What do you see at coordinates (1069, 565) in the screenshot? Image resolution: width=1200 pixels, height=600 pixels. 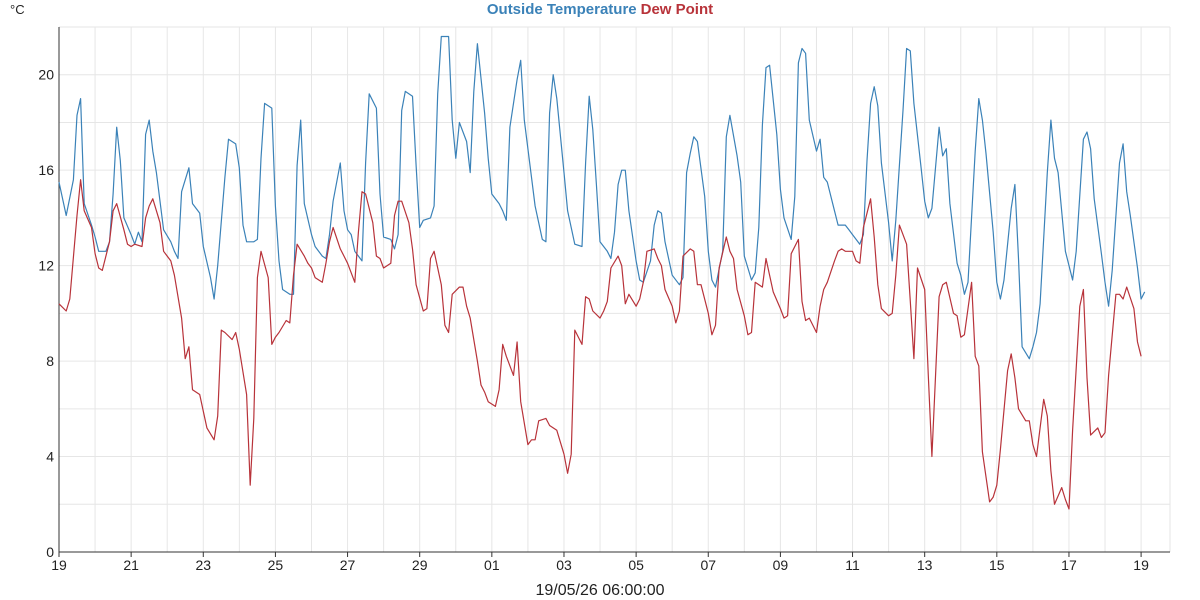 I see `x-tick-label: 17` at bounding box center [1069, 565].